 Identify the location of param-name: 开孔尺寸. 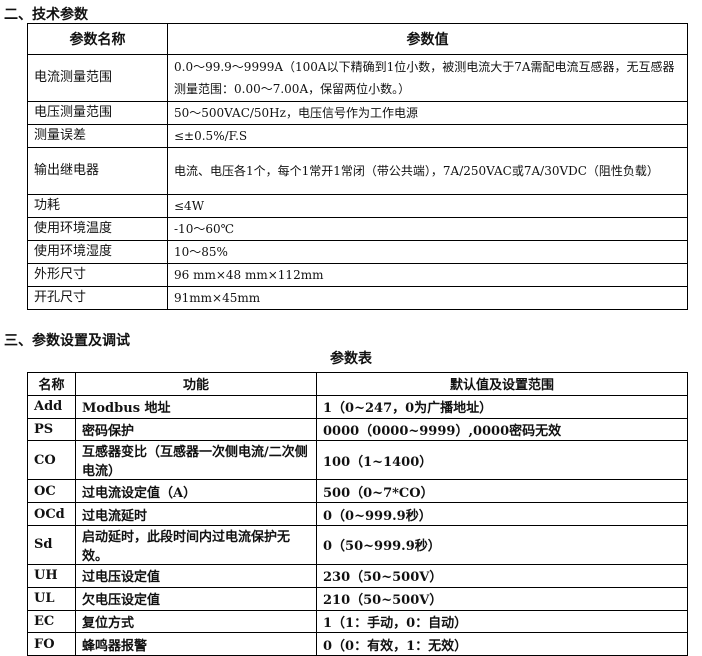
(97, 298).